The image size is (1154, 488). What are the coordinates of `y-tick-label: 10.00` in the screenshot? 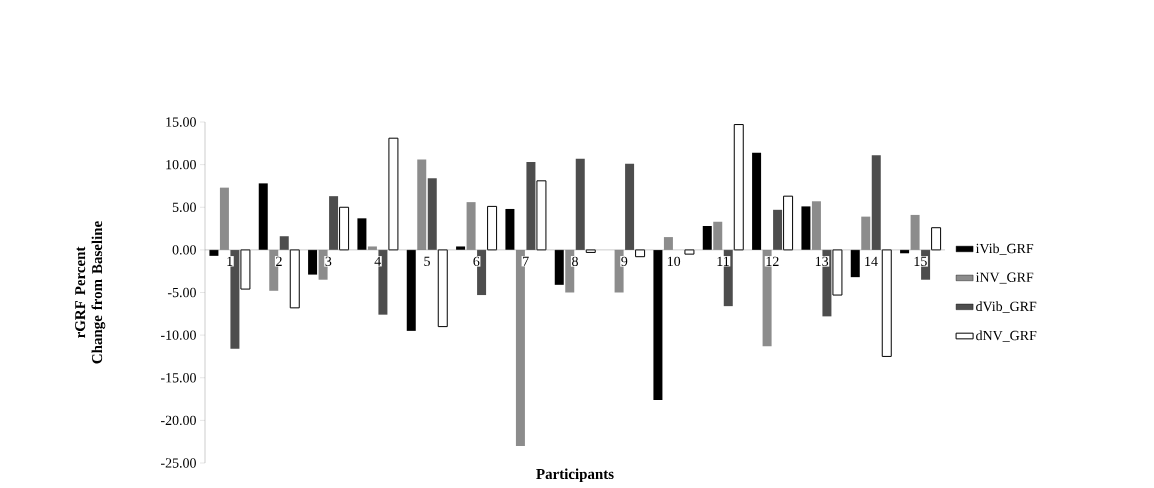 It's located at (181, 164).